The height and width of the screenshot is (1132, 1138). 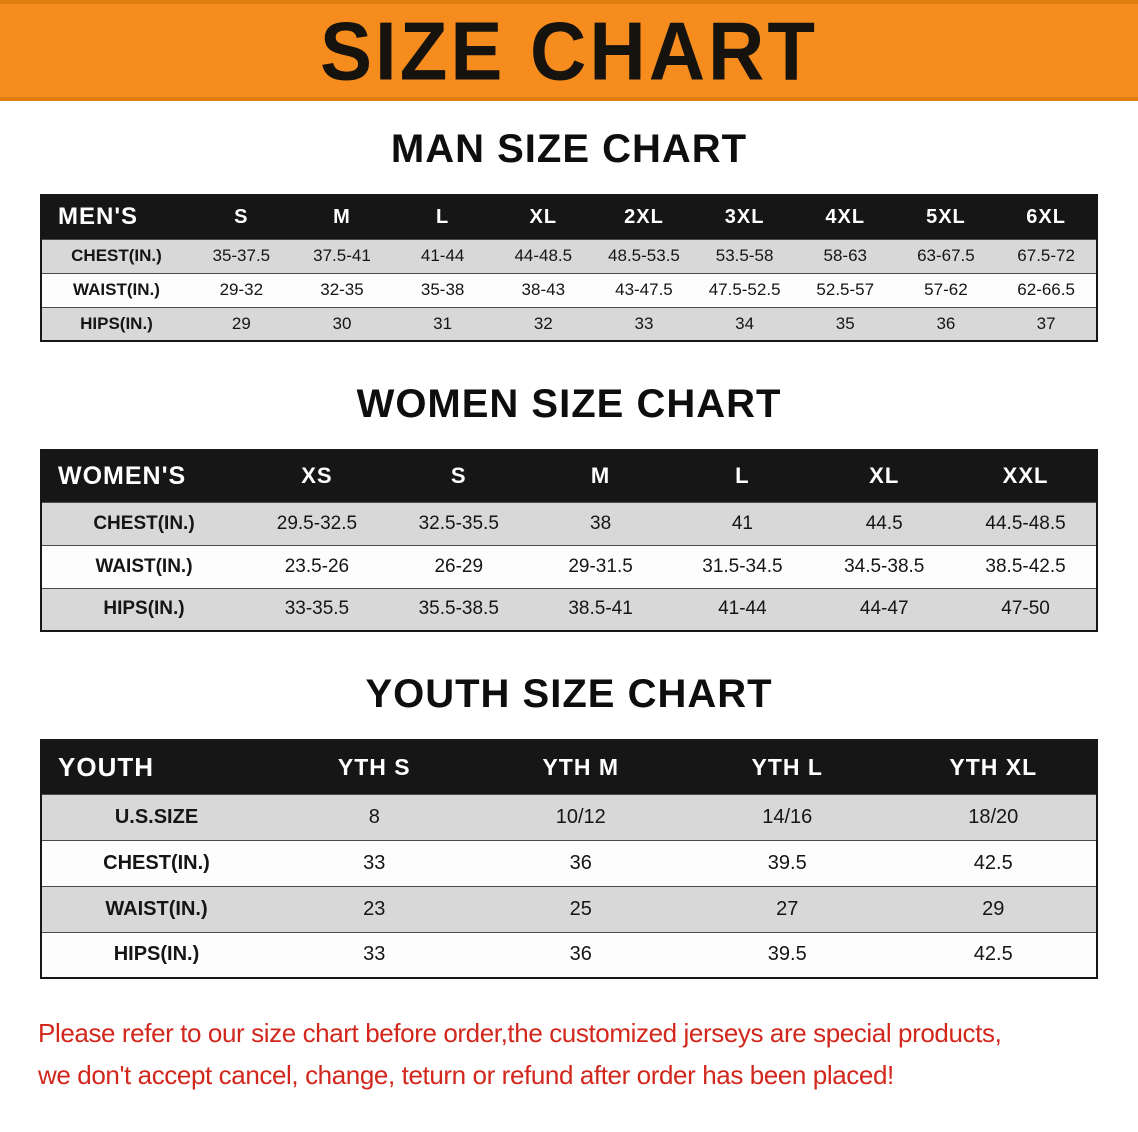 I want to click on size-value: 58-63, so click(x=845, y=255).